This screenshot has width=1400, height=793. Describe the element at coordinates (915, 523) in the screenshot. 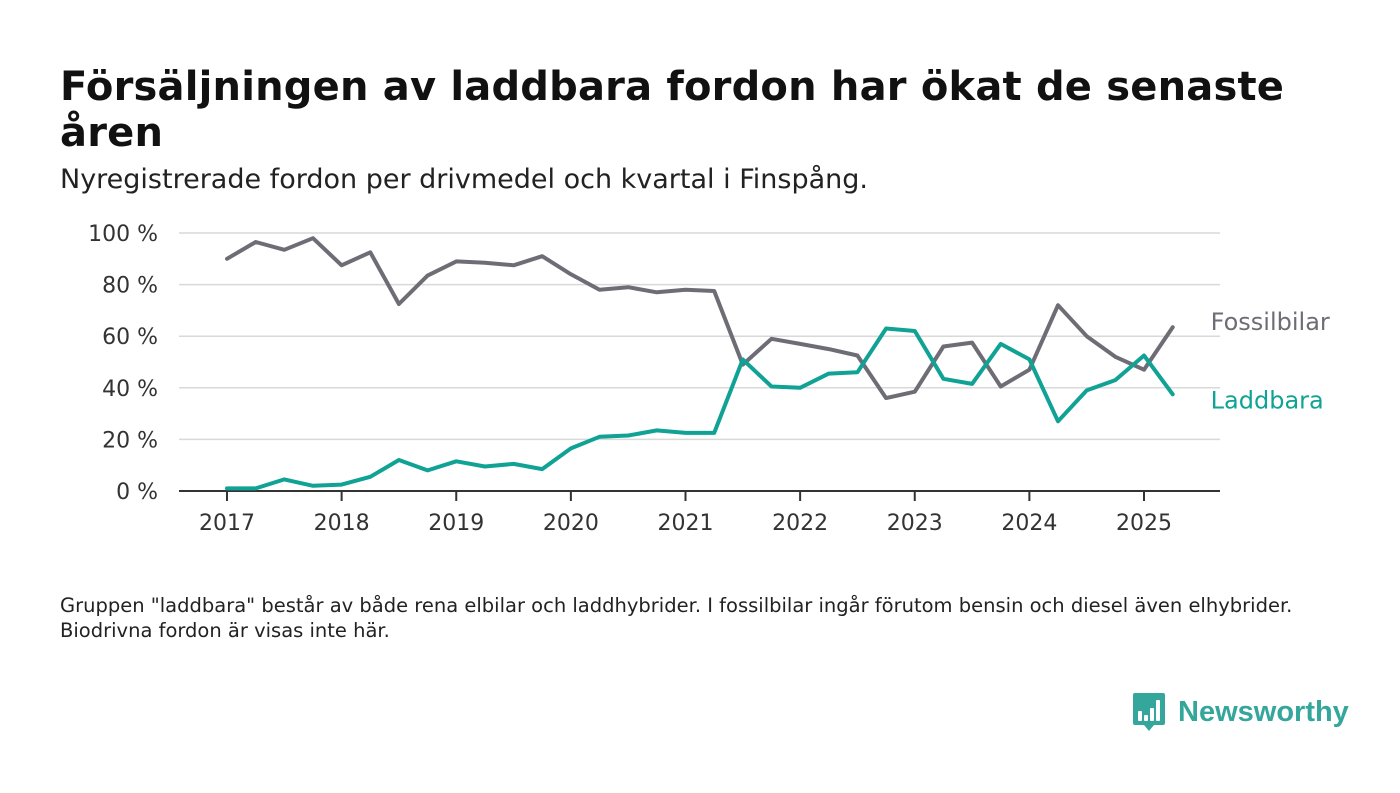

I see `x-tick-label: 2023` at that location.